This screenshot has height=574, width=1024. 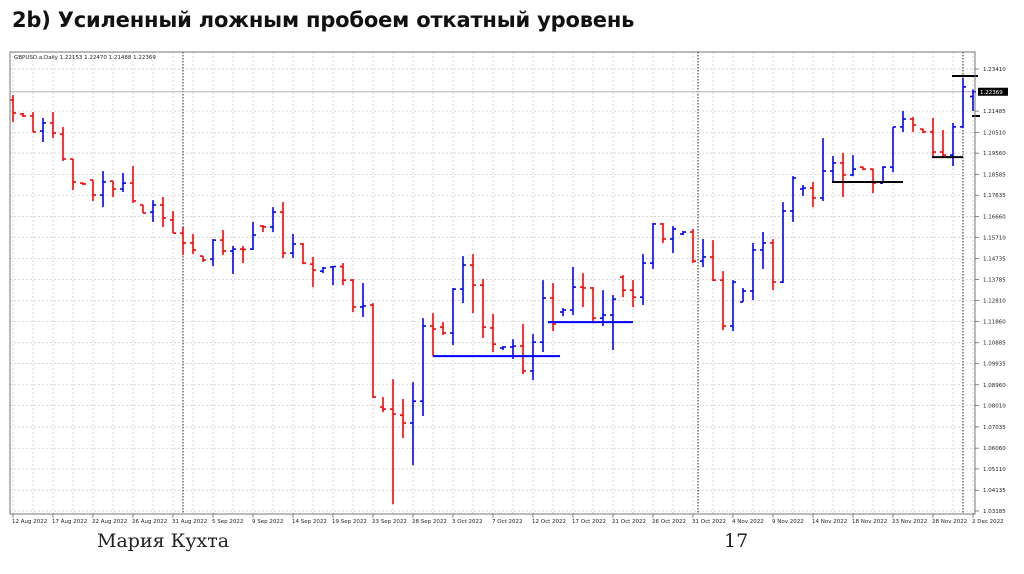 What do you see at coordinates (669, 522) in the screenshot?
I see `x-tick-label: 26 Oct 2022` at bounding box center [669, 522].